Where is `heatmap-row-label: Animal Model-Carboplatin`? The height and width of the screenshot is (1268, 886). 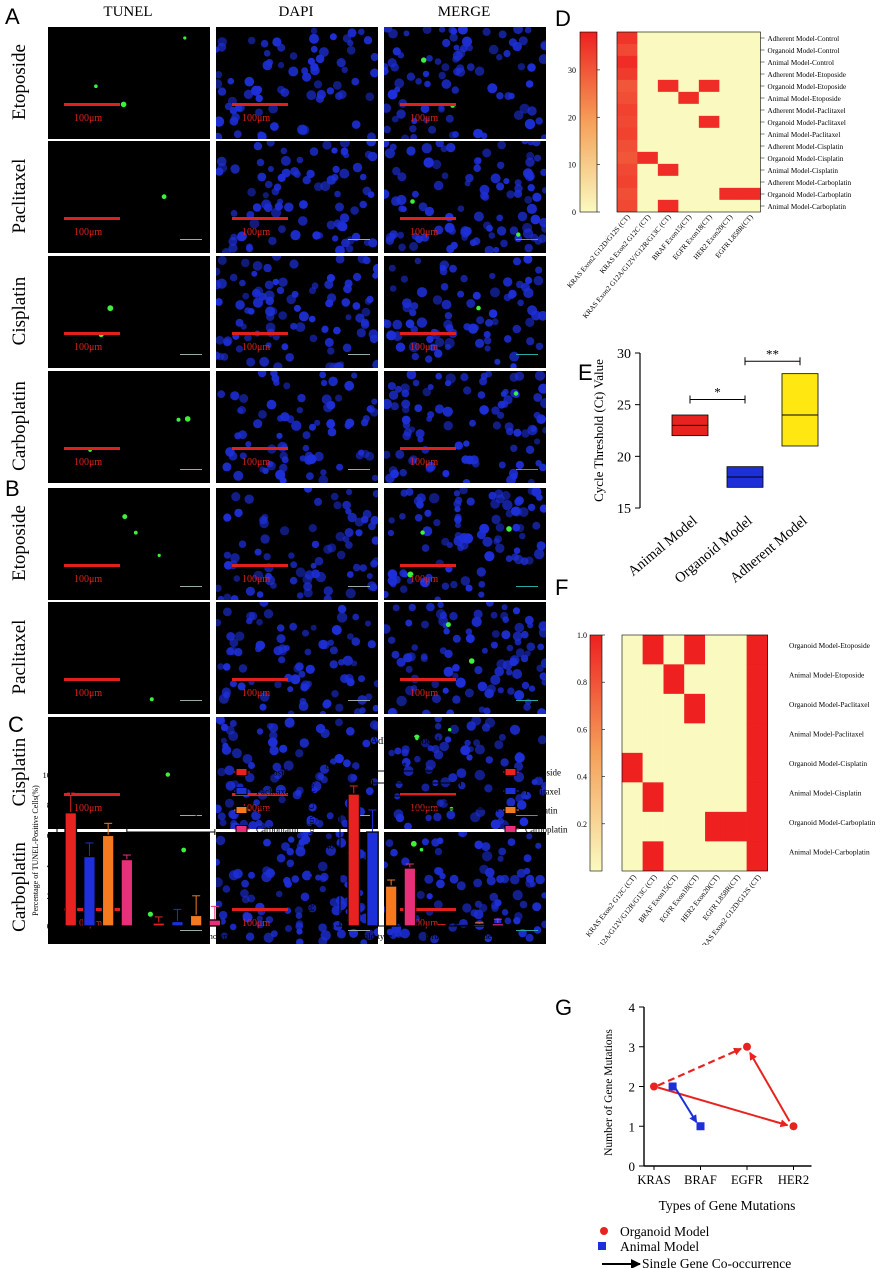 heatmap-row-label: Animal Model-Carboplatin is located at coordinates (807, 207).